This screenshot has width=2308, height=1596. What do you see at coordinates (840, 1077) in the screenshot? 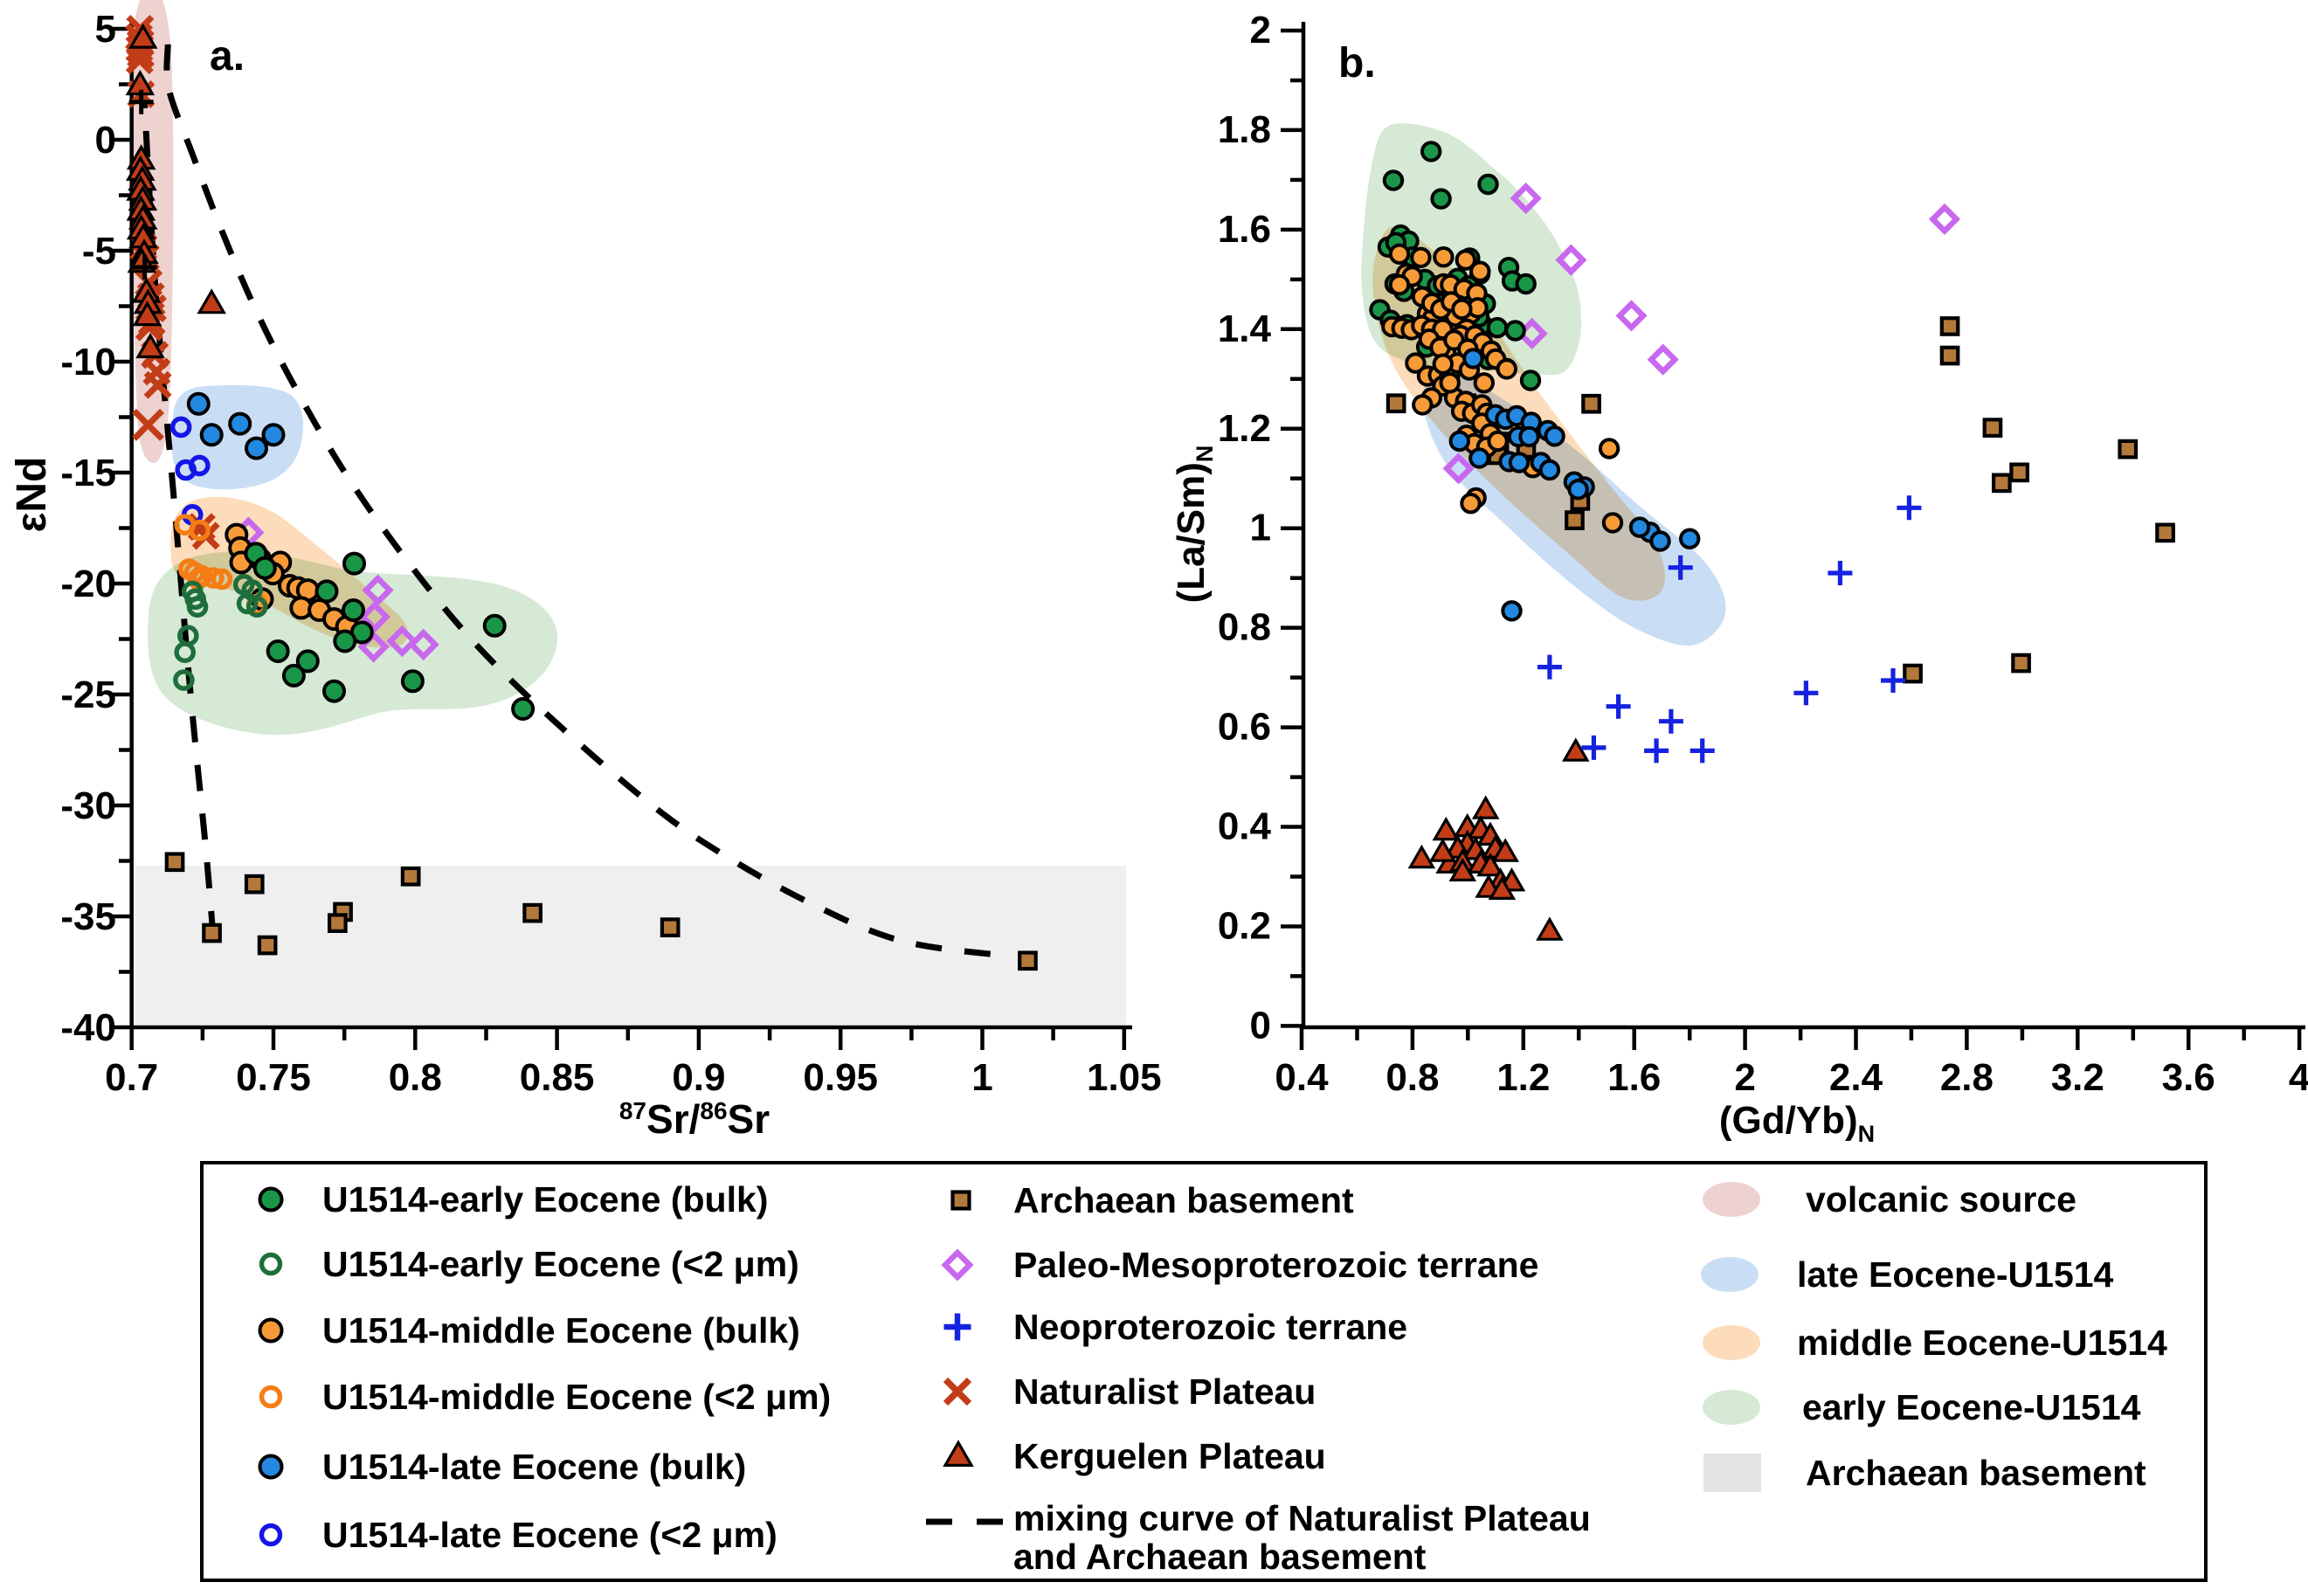
I see `svg-text: 0.95` at bounding box center [840, 1077].